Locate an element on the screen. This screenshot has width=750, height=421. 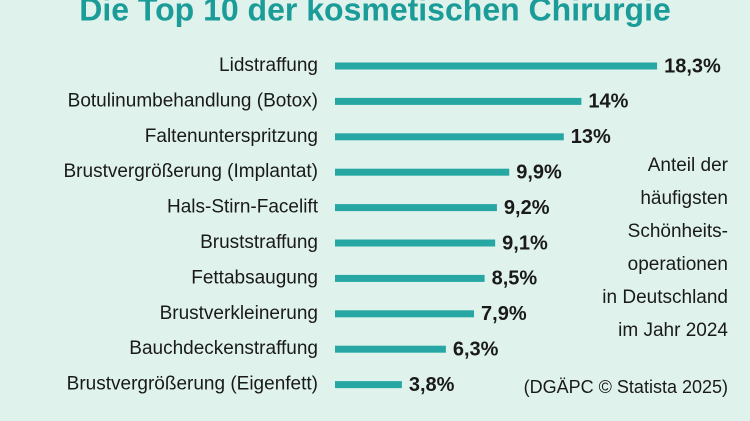
value-label: 9,2% is located at coordinates (527, 208).